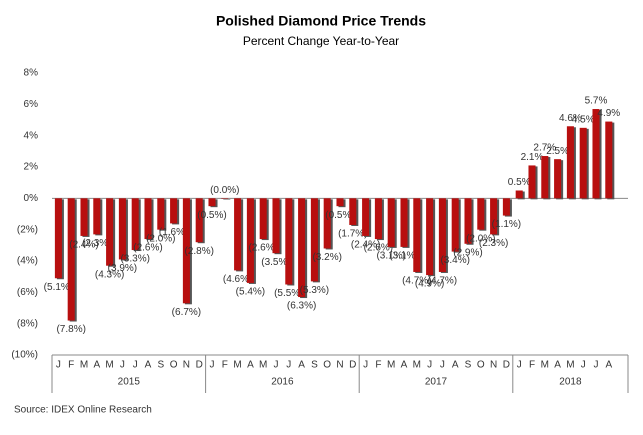 Image resolution: width=643 pixels, height=435 pixels. What do you see at coordinates (326, 257) in the screenshot?
I see `value-label: (3.2%)` at bounding box center [326, 257].